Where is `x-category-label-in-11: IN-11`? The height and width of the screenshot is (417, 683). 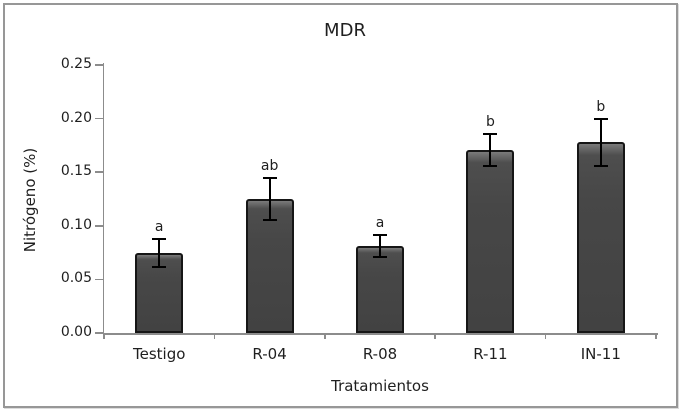 x-category-label-in-11: IN-11 is located at coordinates (600, 354).